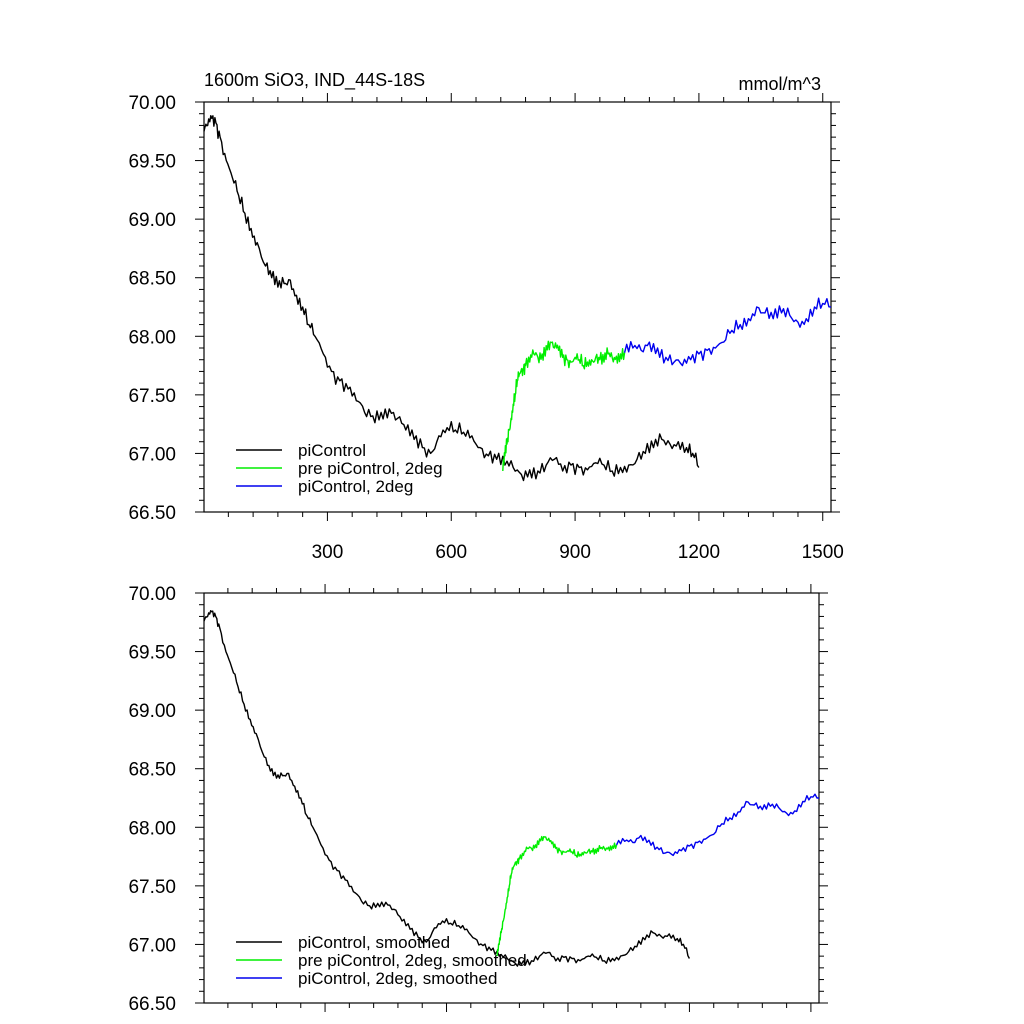 The height and width of the screenshot is (1024, 1024). What do you see at coordinates (780, 84) in the screenshot?
I see `units-label: mmol/m^3` at bounding box center [780, 84].